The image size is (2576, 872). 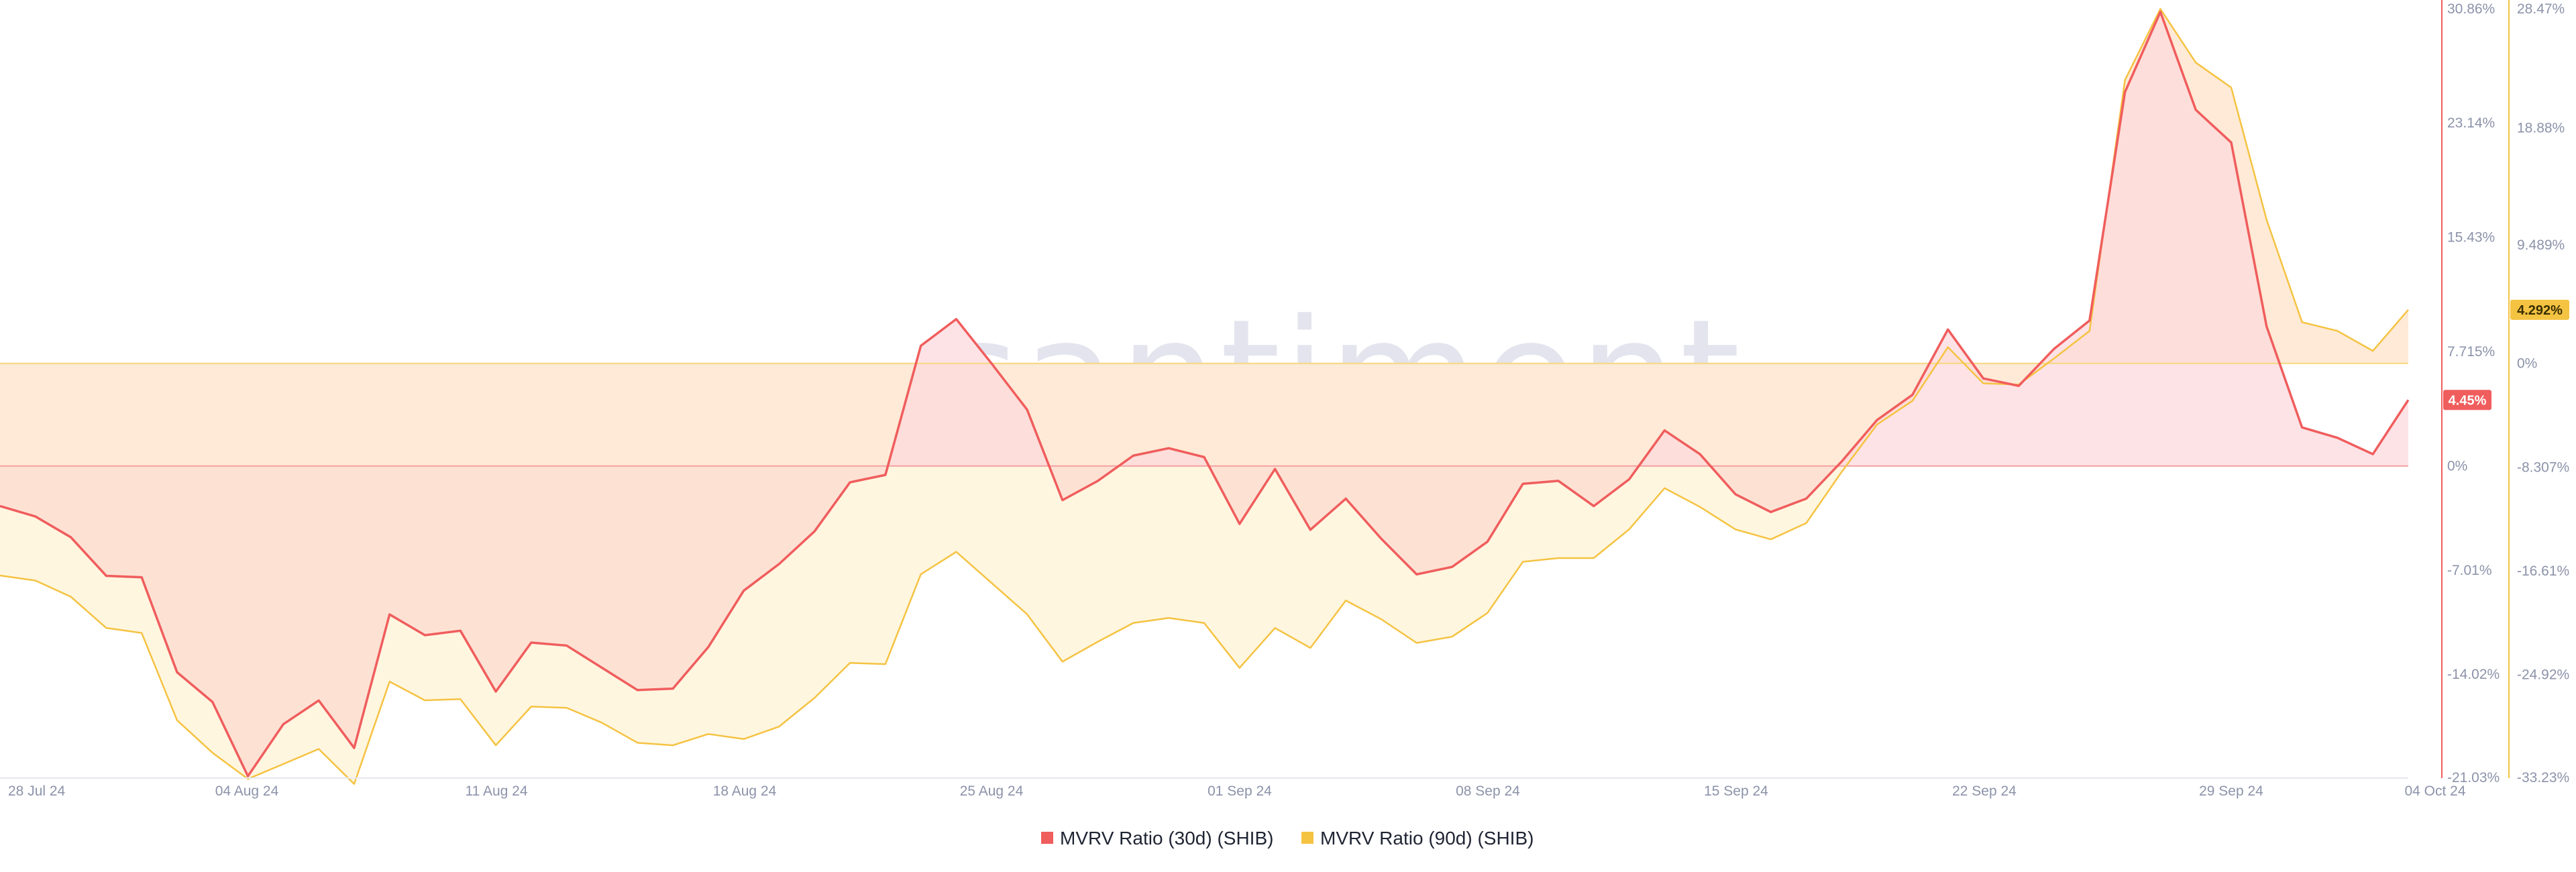 What do you see at coordinates (1240, 791) in the screenshot?
I see `x-tick-label: 01 Sep 24` at bounding box center [1240, 791].